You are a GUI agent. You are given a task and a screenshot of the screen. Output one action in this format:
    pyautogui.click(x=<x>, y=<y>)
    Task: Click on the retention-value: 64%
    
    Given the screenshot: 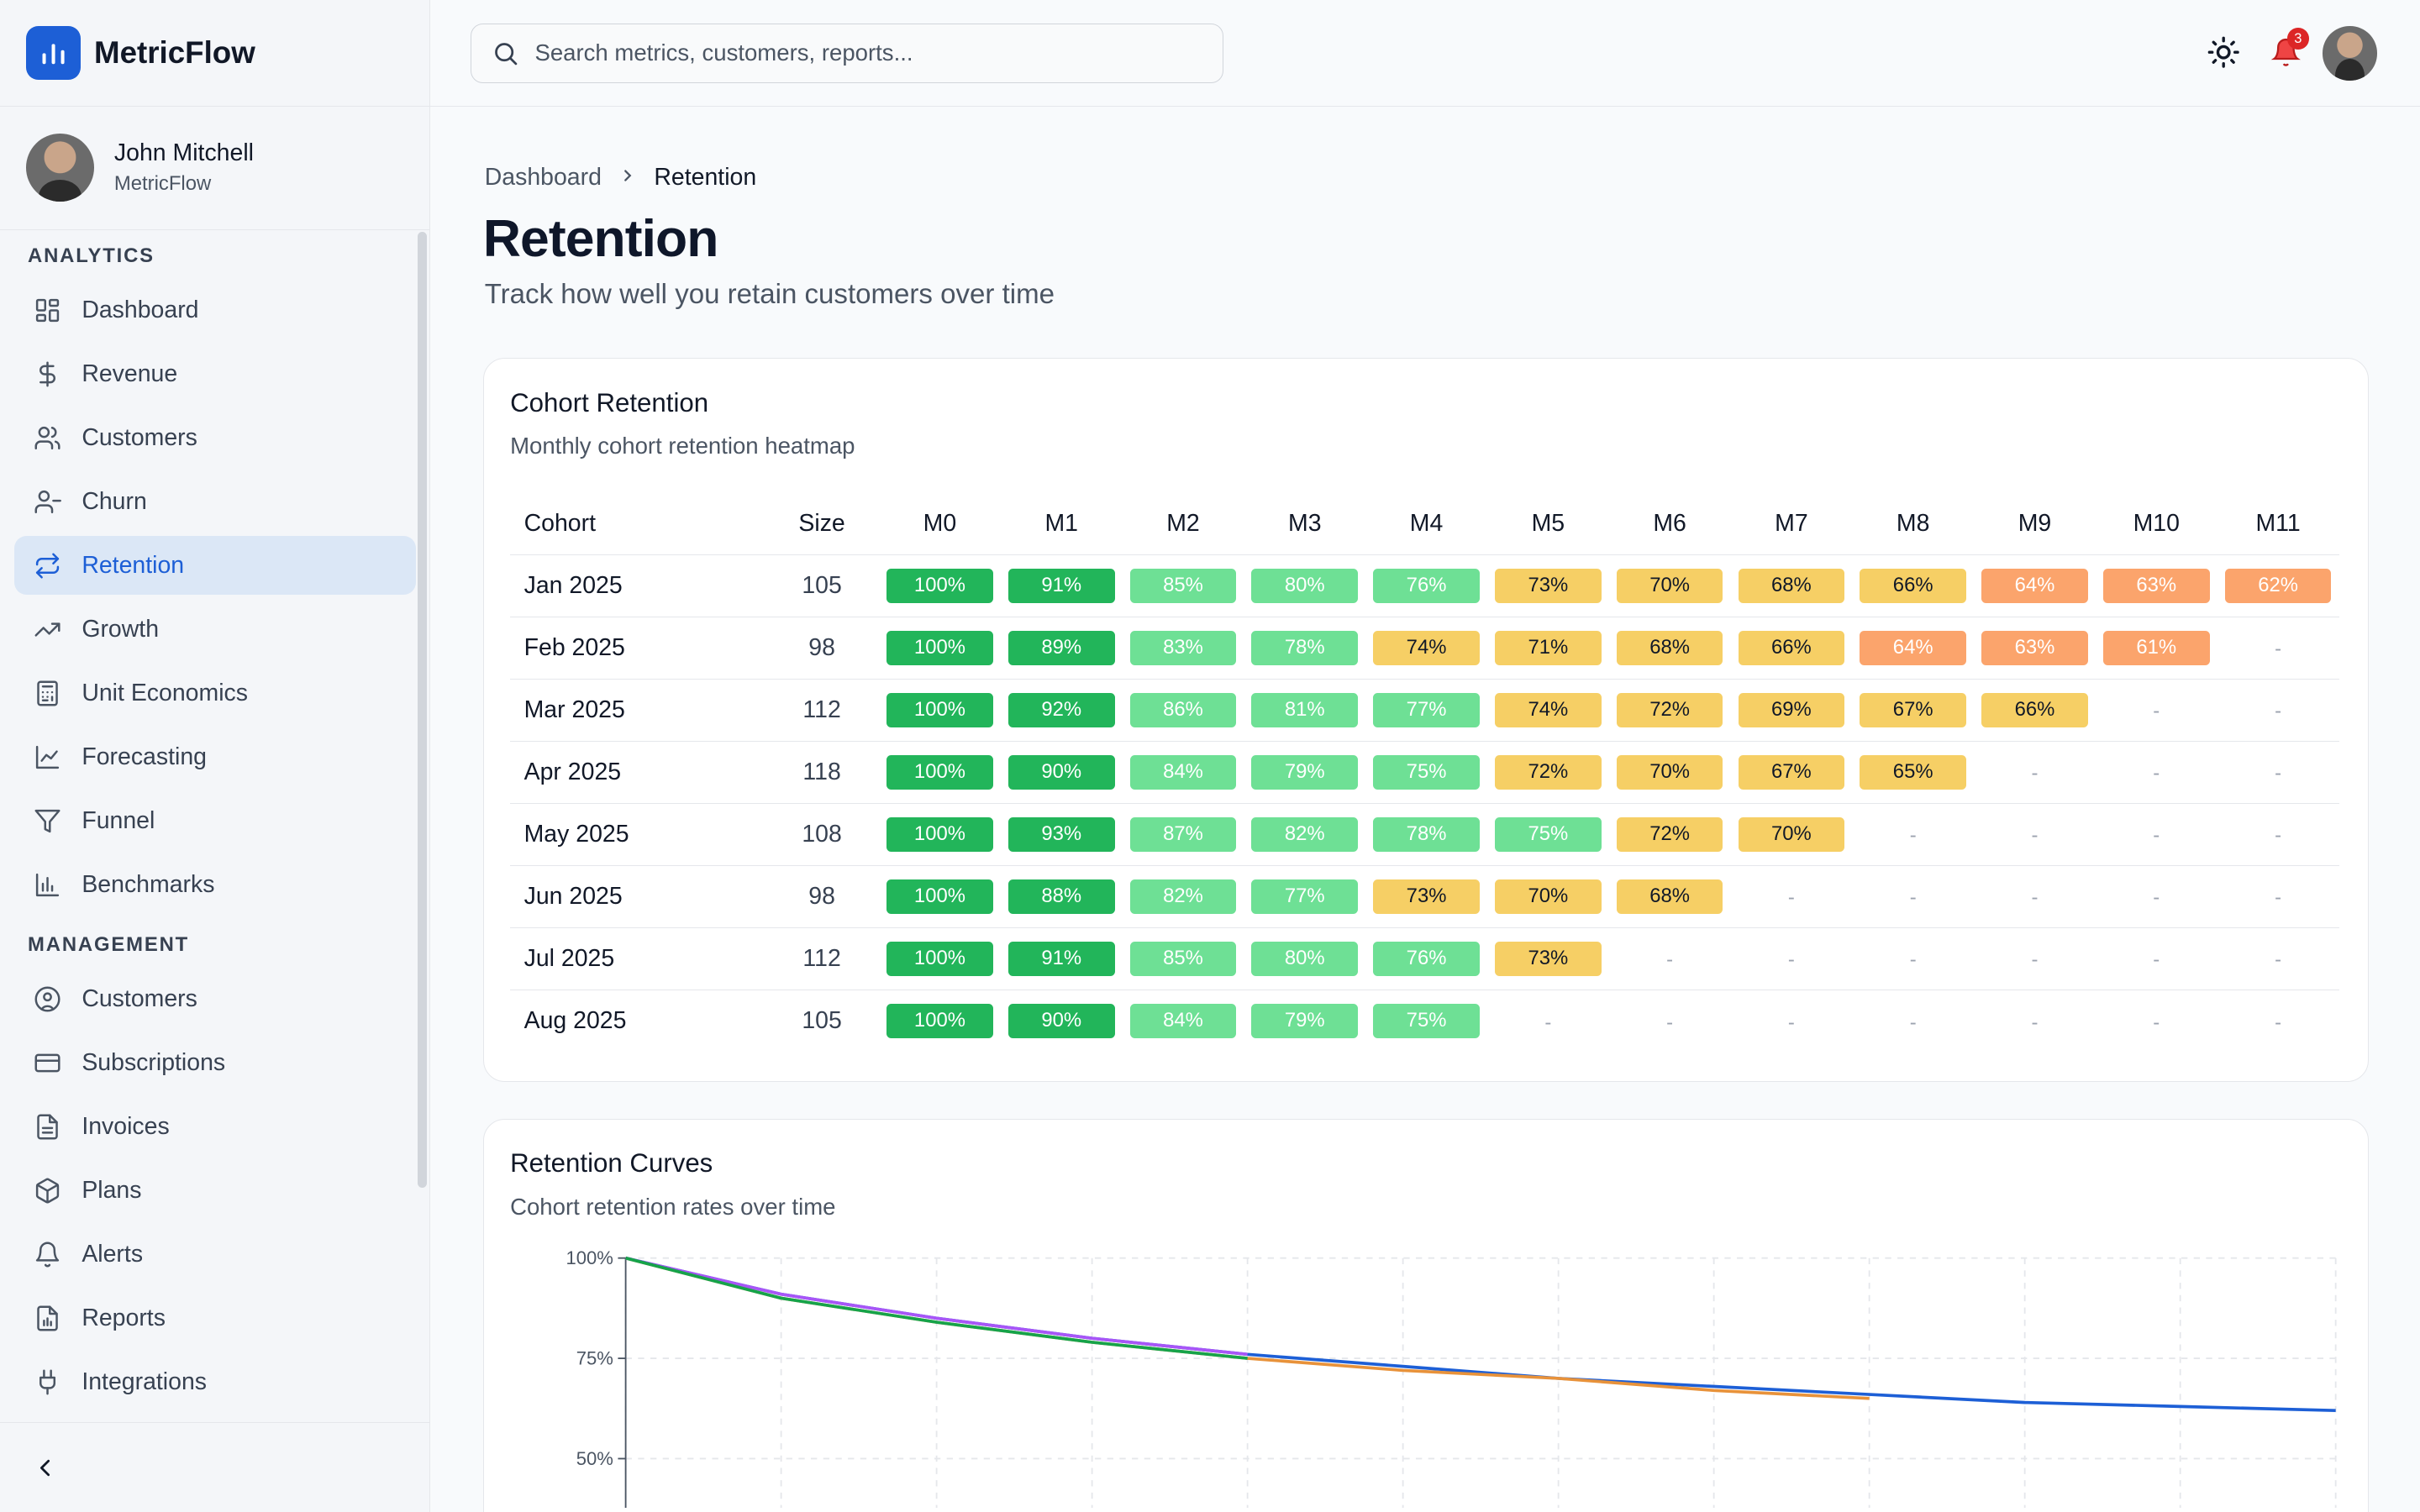 What is the action you would take?
    pyautogui.click(x=1914, y=648)
    